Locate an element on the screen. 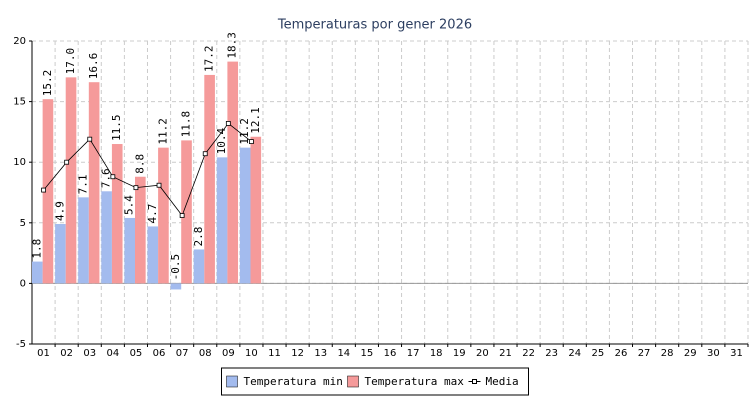 The height and width of the screenshot is (400, 750). x-tick-label: 23 is located at coordinates (551, 353).